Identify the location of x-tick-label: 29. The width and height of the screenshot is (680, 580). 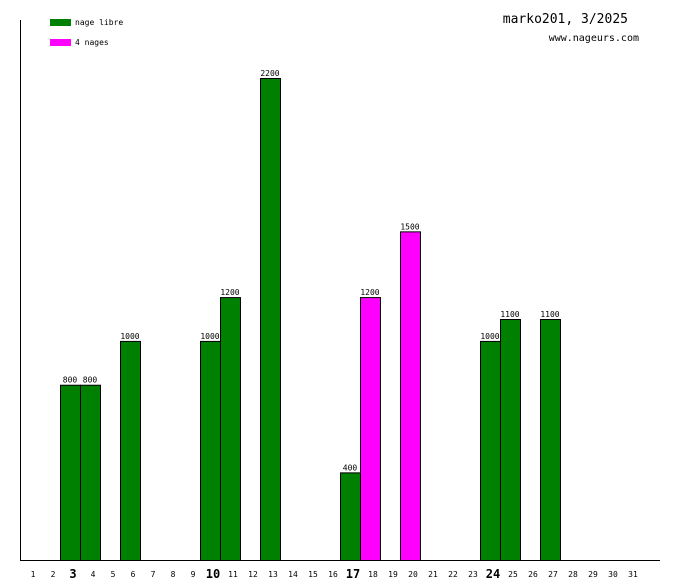
(593, 574).